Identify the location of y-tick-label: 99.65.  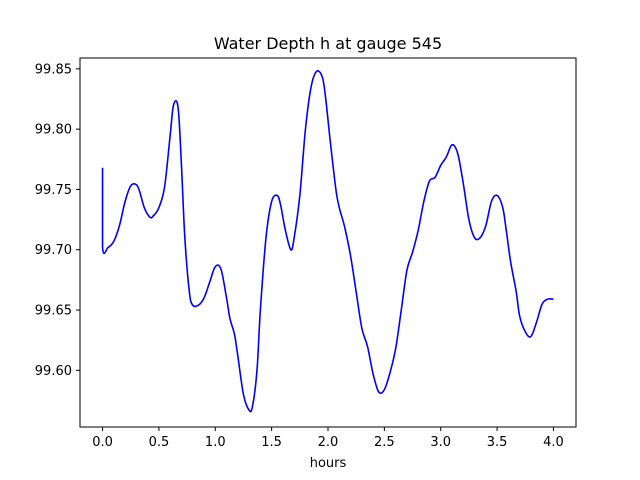
(53, 311).